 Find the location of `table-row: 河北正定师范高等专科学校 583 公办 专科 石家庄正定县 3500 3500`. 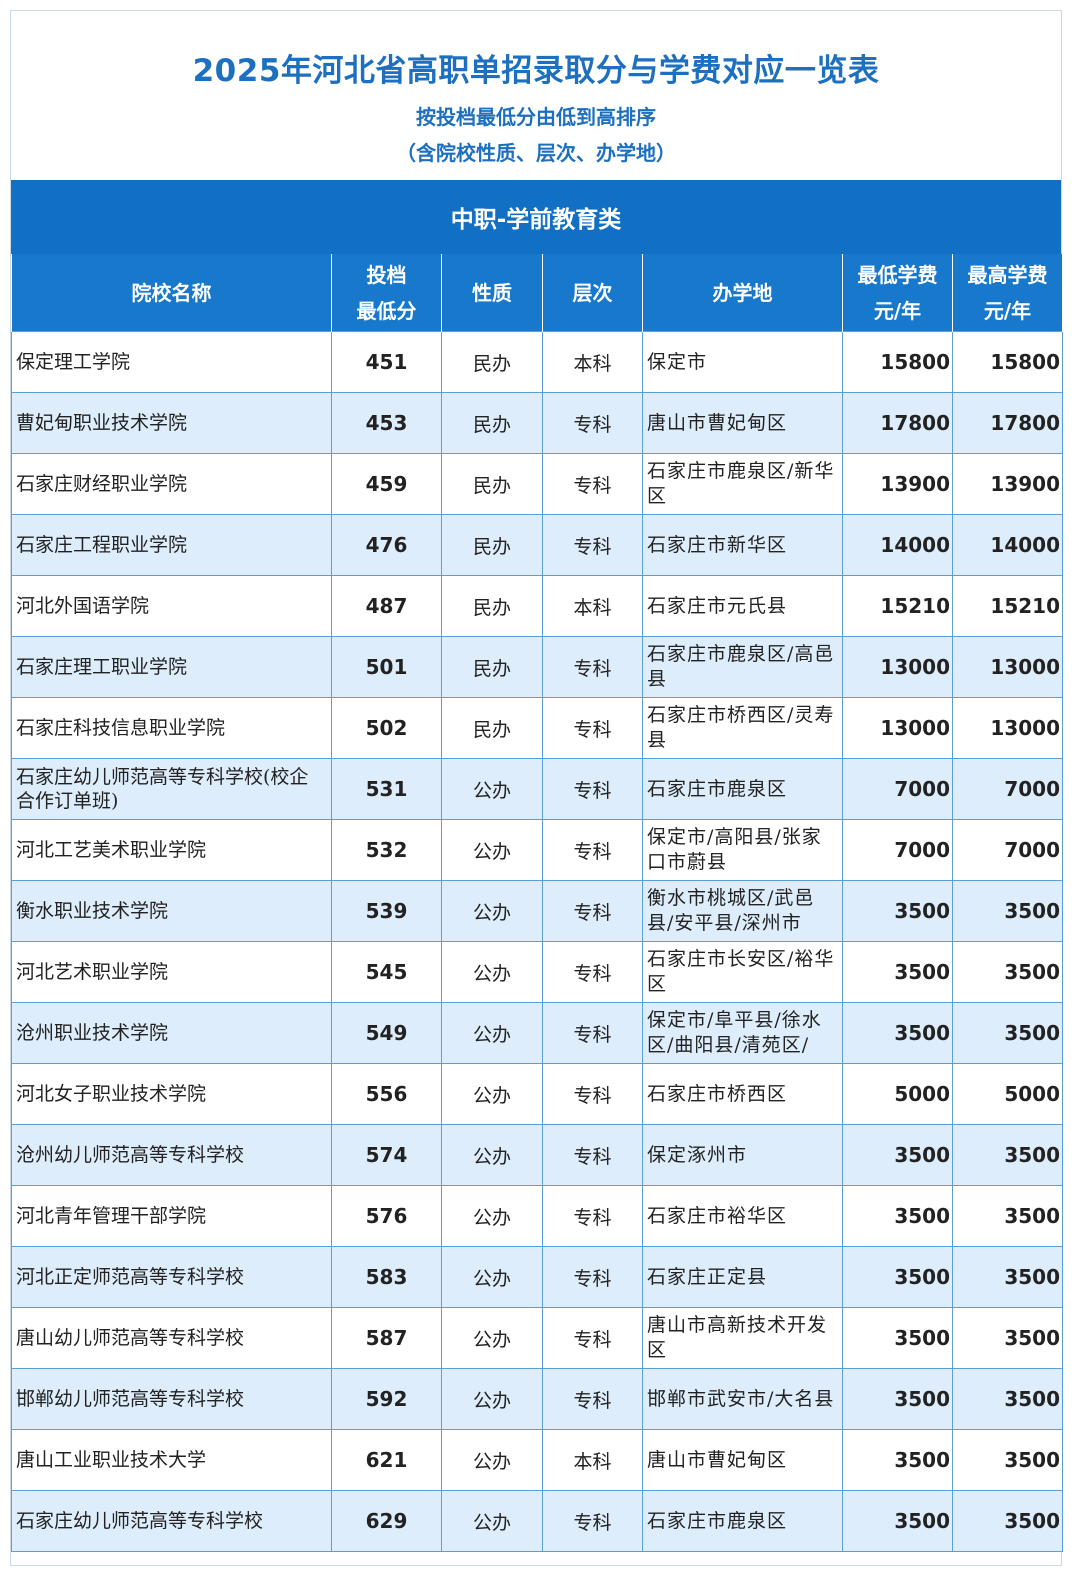

table-row: 河北正定师范高等专科学校 583 公办 专科 石家庄正定县 3500 3500 is located at coordinates (537, 1277).